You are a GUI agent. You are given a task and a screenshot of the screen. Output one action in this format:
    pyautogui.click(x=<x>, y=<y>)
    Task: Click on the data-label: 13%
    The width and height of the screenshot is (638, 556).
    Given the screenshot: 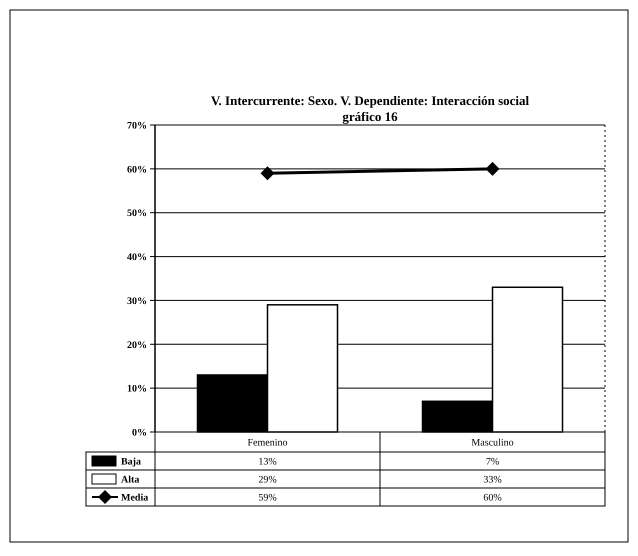 What is the action you would take?
    pyautogui.click(x=267, y=462)
    